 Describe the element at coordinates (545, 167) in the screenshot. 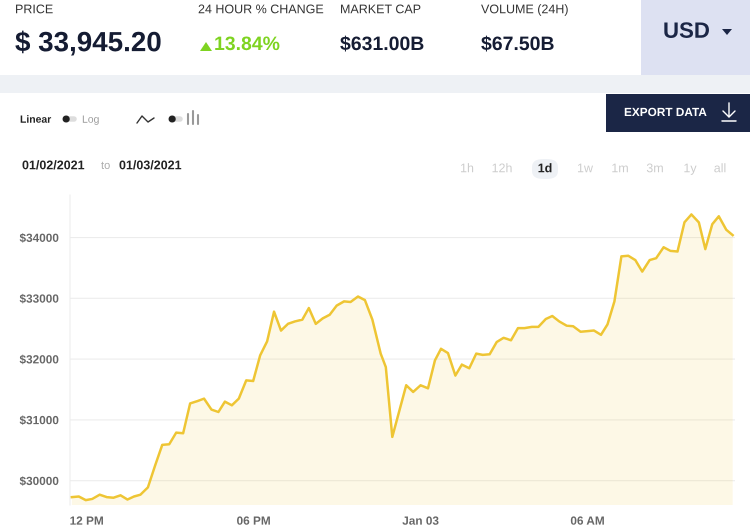

I see `text: 1d` at that location.